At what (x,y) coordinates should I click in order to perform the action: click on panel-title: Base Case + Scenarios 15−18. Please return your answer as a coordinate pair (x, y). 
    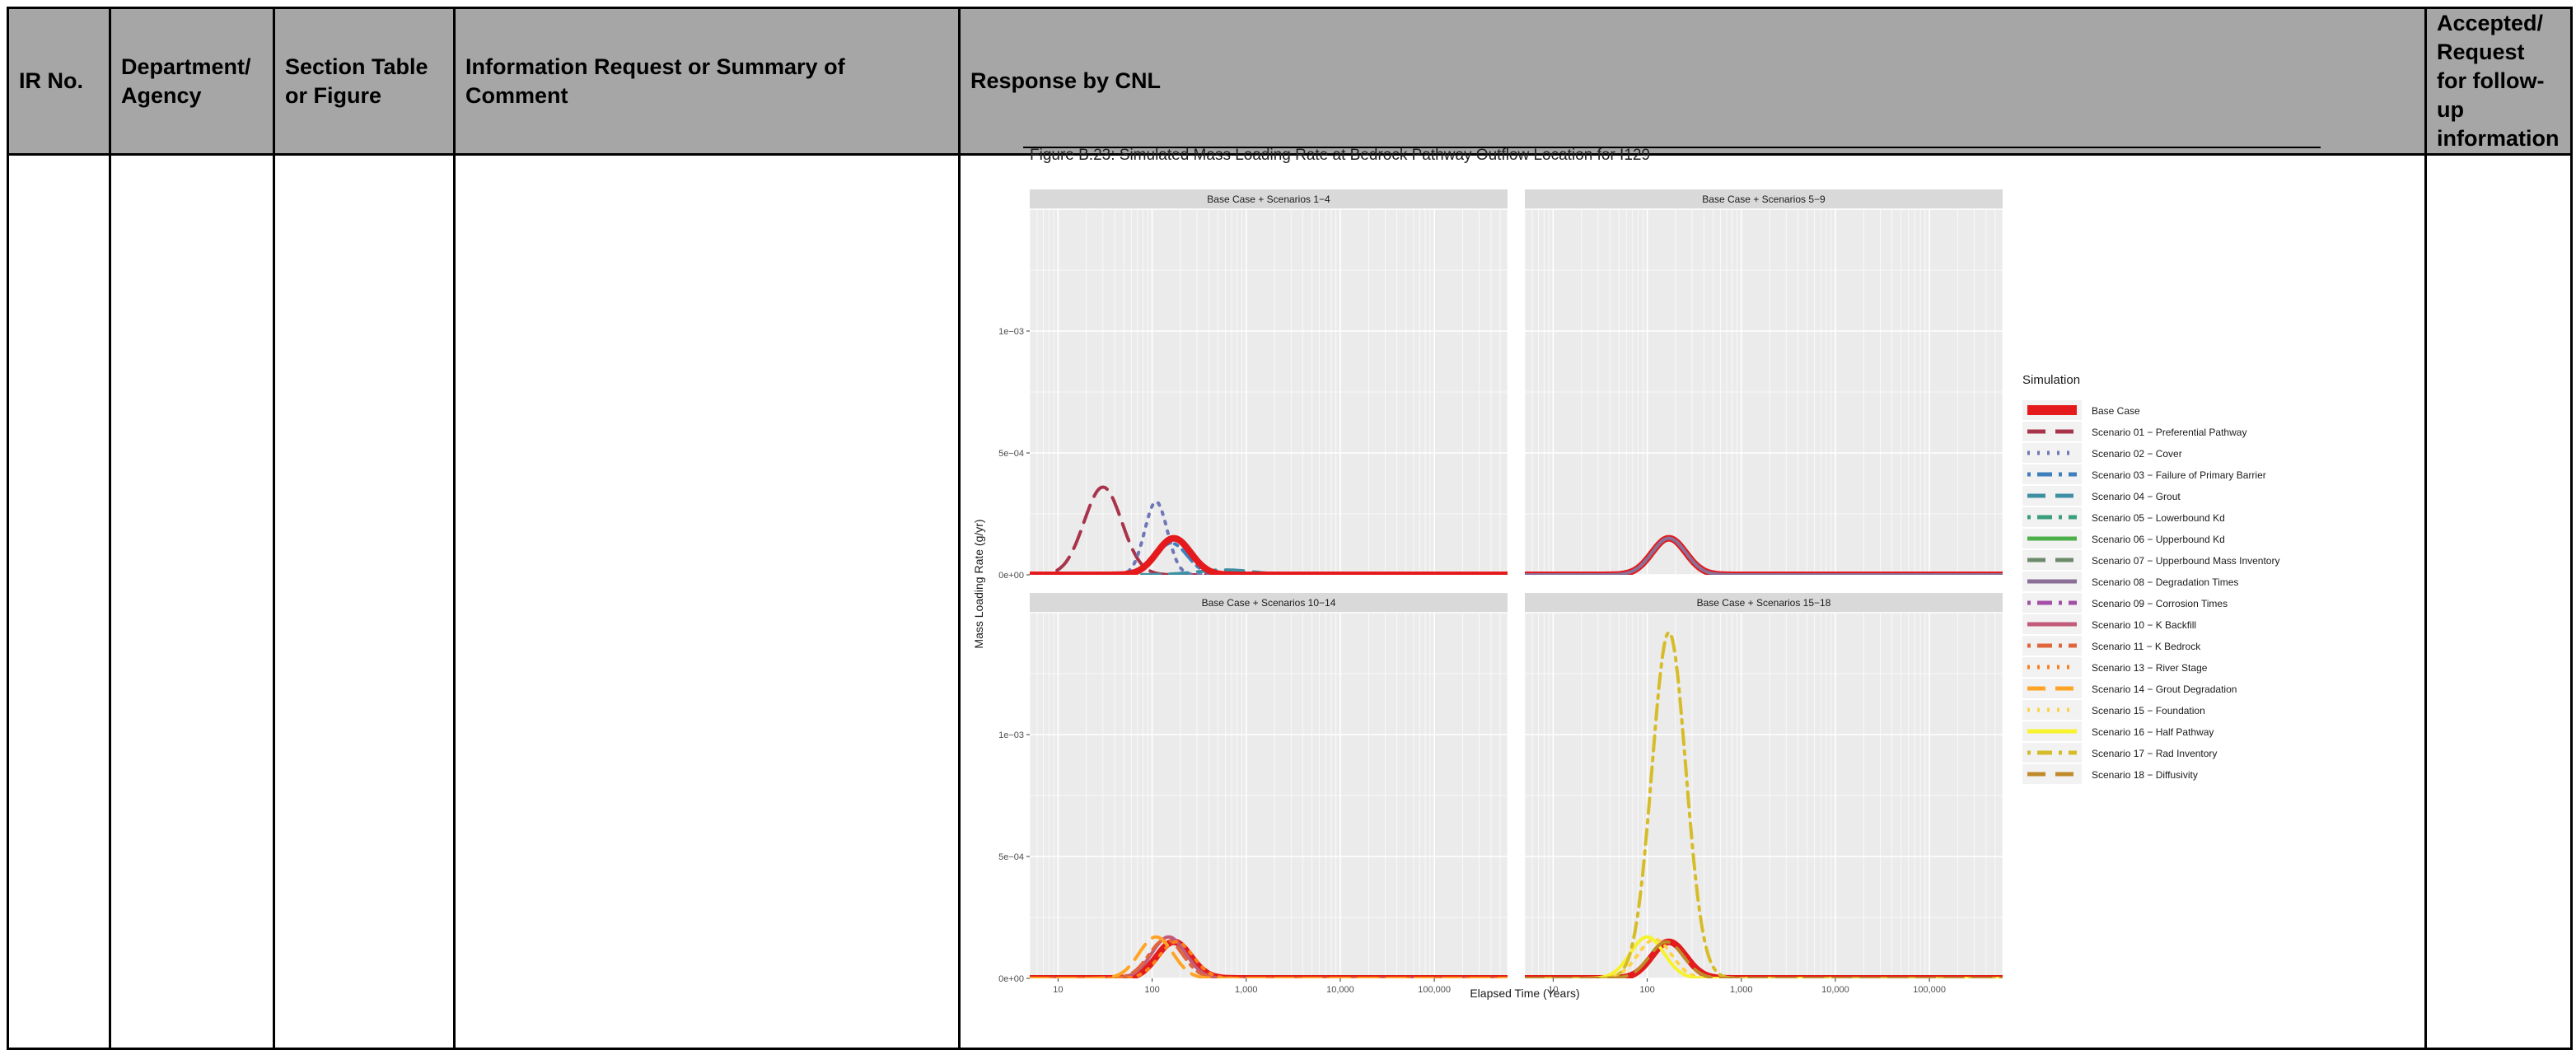
    Looking at the image, I should click on (1764, 603).